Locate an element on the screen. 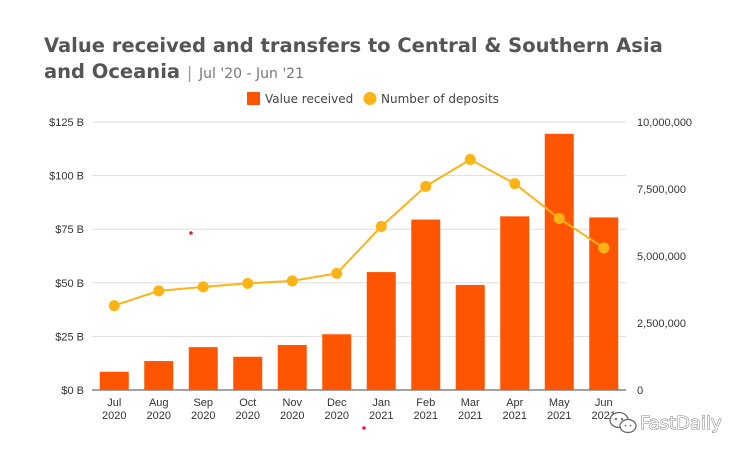 The width and height of the screenshot is (739, 456). legend-label-value-received: Value received is located at coordinates (309, 99).